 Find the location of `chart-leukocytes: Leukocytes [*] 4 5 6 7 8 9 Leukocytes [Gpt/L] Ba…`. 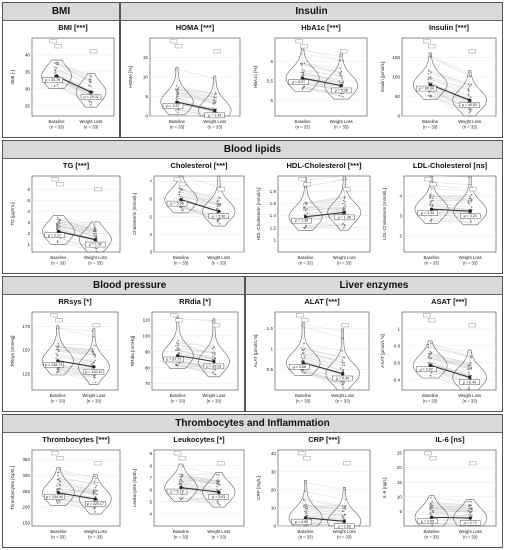

chart-leukocytes: Leukocytes [*] 4 5 6 7 8 9 Leukocytes [Gpt/L] Ba… is located at coordinates (188, 490).